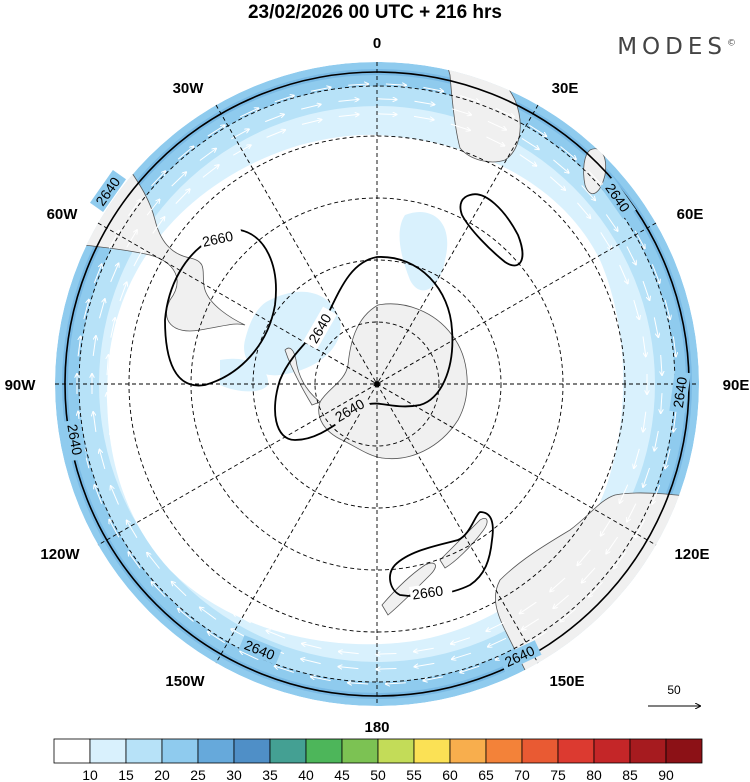  What do you see at coordinates (306, 774) in the screenshot?
I see `colorbar-tick-label: 40` at bounding box center [306, 774].